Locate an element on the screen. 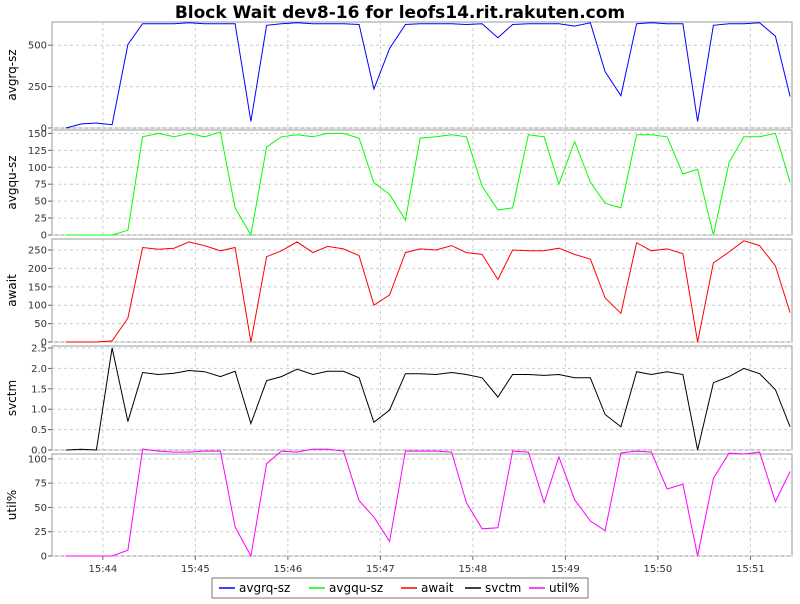  y-tick-label: 2.0 is located at coordinates (39, 369).